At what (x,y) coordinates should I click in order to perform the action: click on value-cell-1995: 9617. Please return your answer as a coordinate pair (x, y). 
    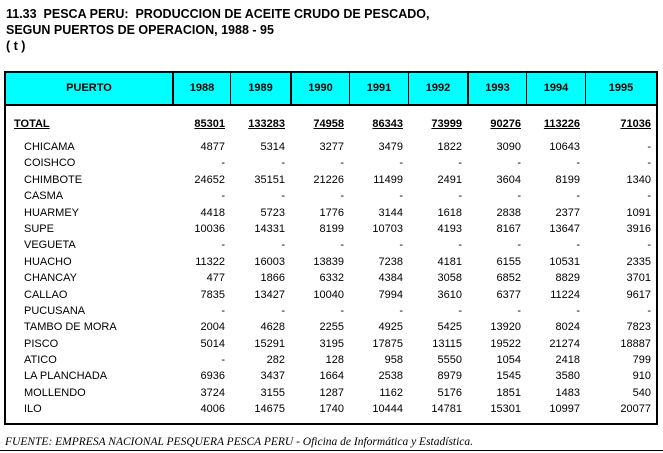
    Looking at the image, I should click on (638, 294).